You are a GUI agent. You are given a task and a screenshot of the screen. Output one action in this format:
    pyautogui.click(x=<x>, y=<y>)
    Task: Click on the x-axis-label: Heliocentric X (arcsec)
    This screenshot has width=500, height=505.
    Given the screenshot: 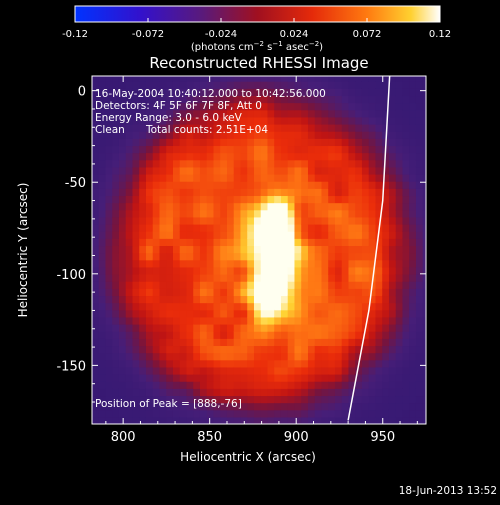 What is the action you would take?
    pyautogui.click(x=248, y=457)
    